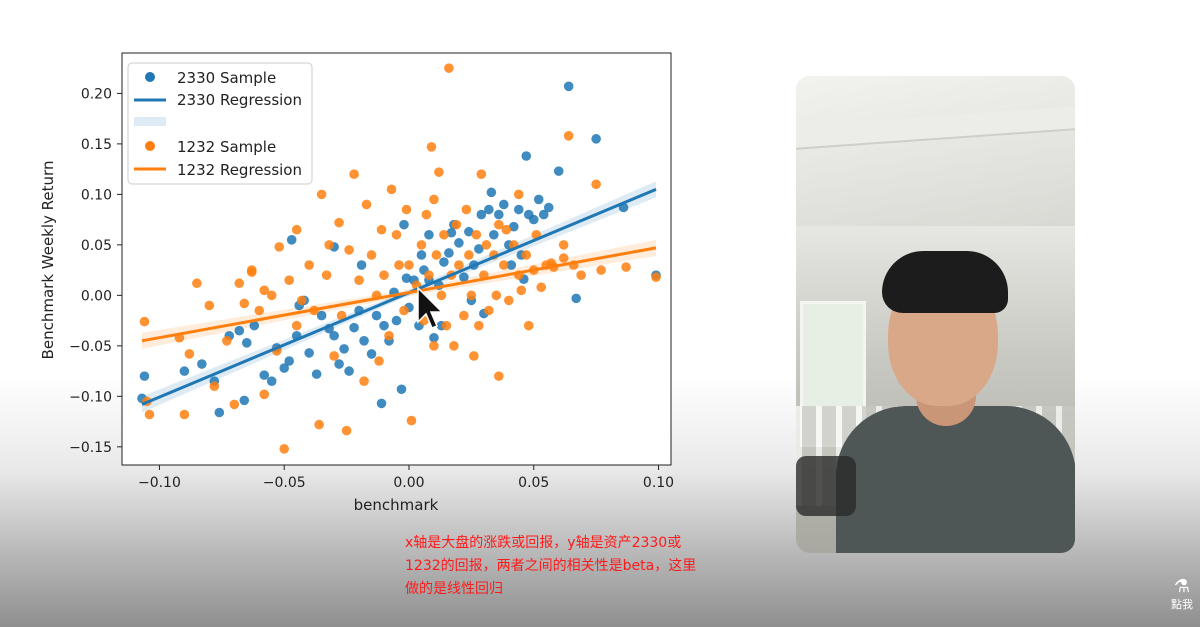 This screenshot has height=627, width=1200. I want to click on x-tick-label: −0.10, so click(159, 483).